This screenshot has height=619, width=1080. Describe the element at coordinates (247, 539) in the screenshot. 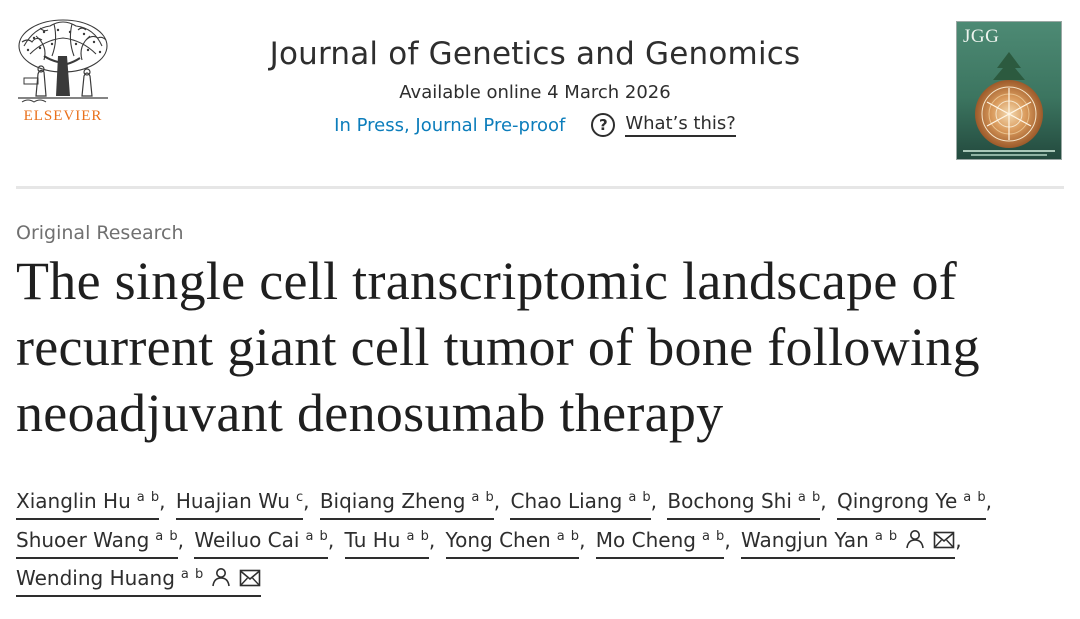

I see `author-name: Weiluo Cai` at that location.